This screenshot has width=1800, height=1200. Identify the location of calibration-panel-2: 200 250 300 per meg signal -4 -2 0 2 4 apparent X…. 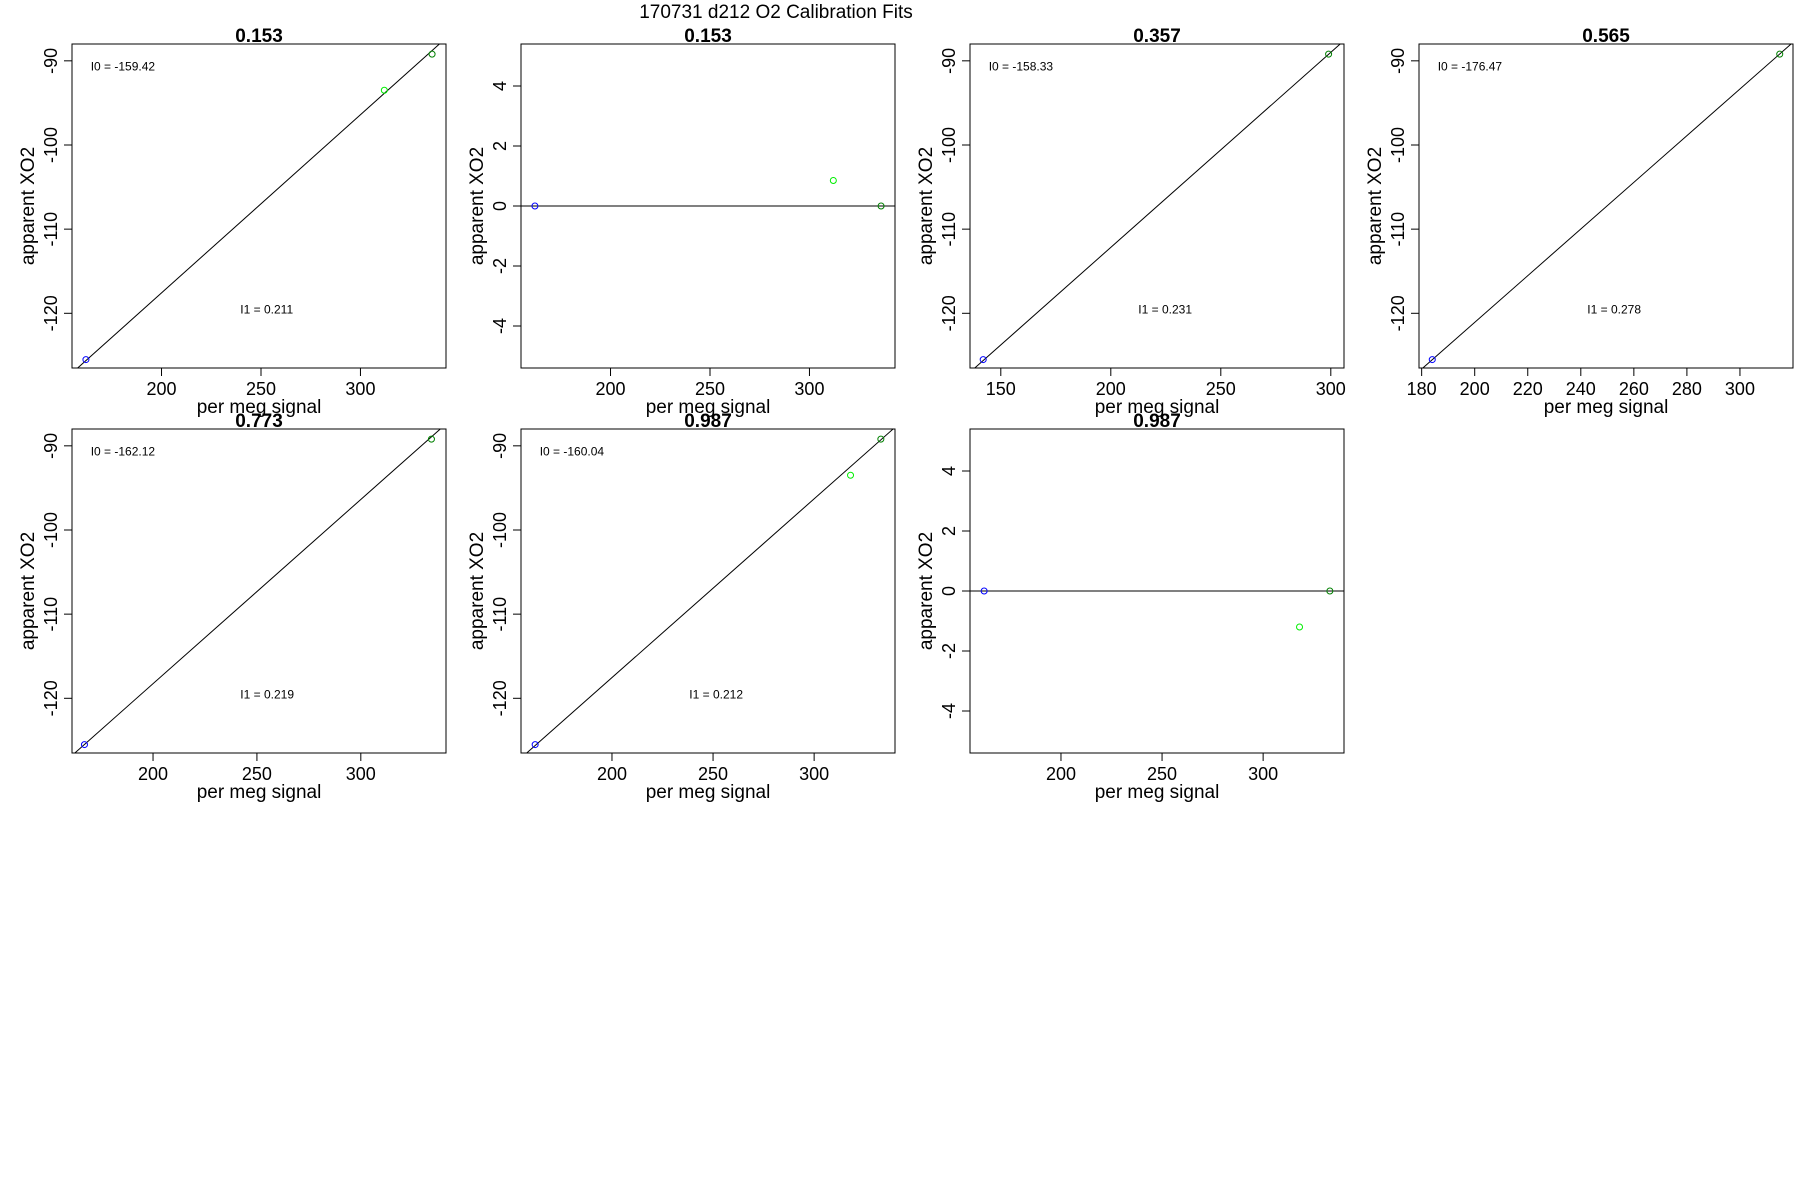
(681, 222).